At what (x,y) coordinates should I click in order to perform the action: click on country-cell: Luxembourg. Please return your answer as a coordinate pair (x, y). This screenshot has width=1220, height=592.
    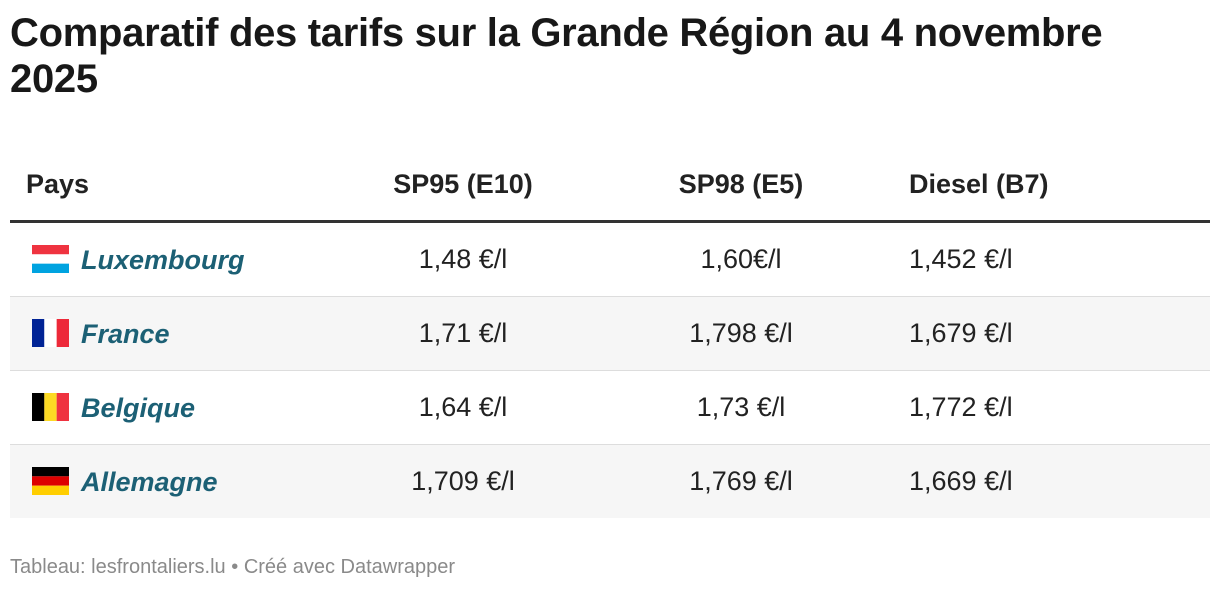
    Looking at the image, I should click on (138, 259).